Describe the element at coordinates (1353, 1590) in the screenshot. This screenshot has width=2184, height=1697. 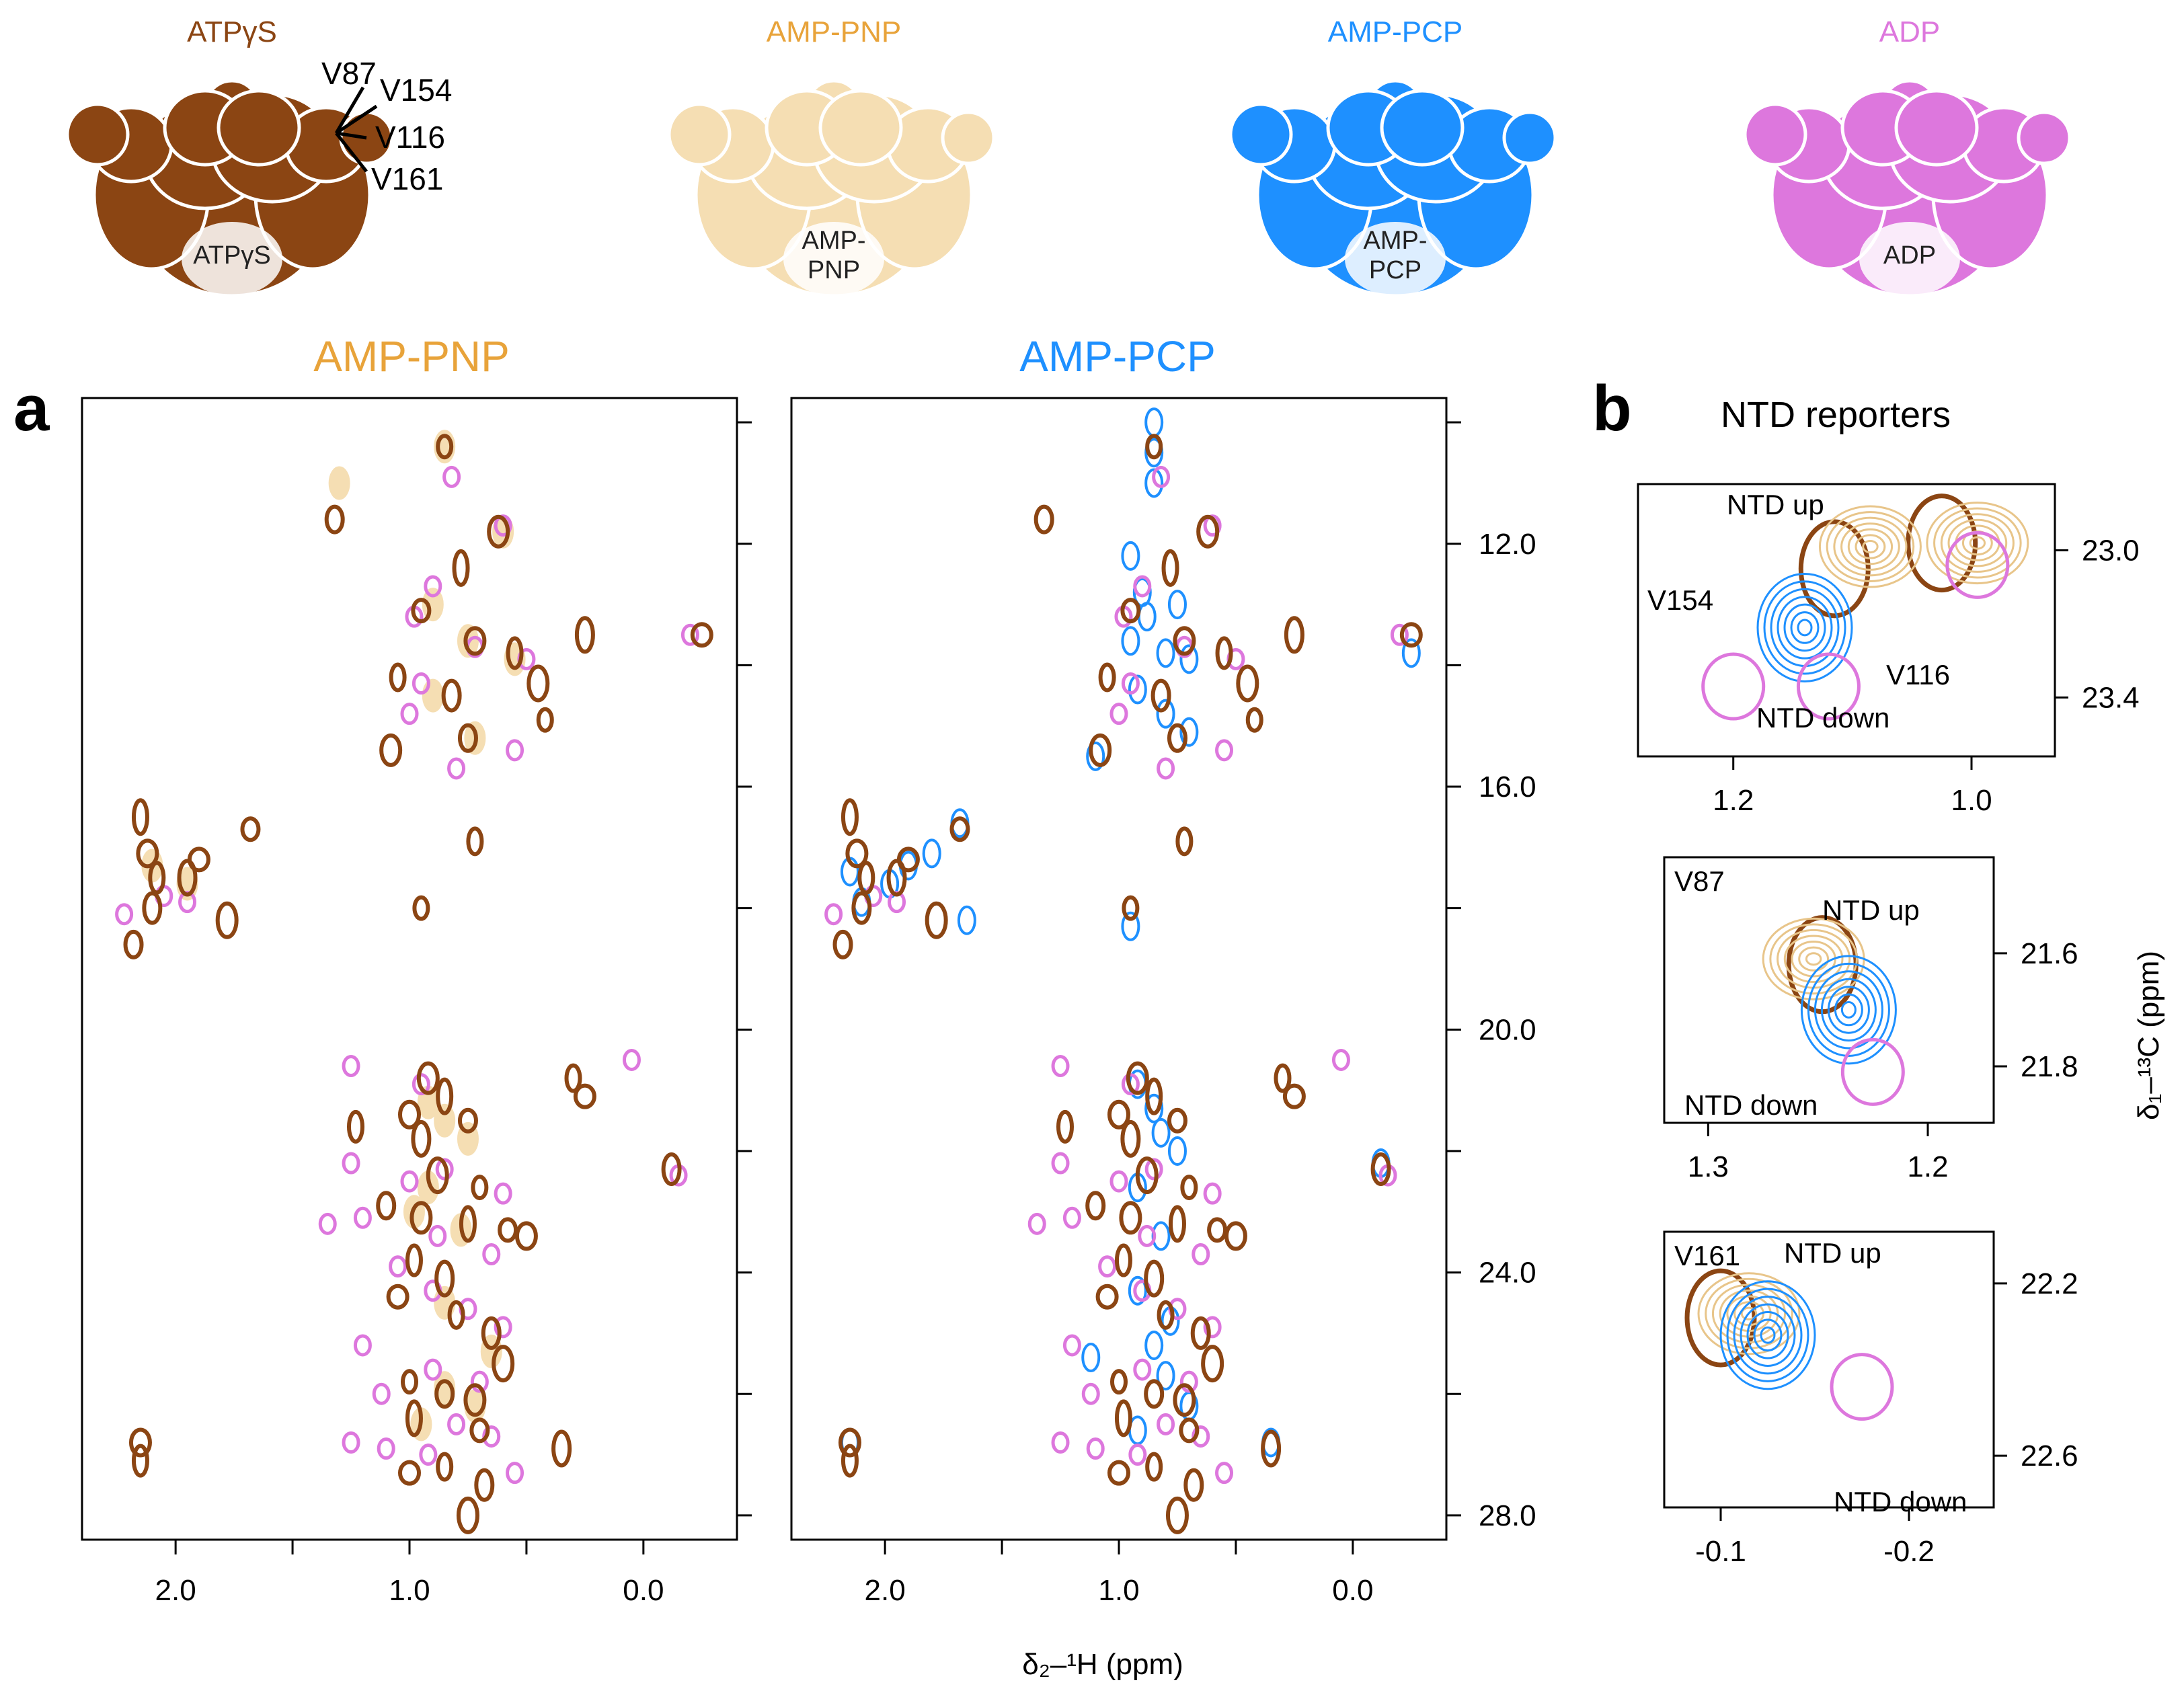
I see `x-tick-label: 0.0` at that location.